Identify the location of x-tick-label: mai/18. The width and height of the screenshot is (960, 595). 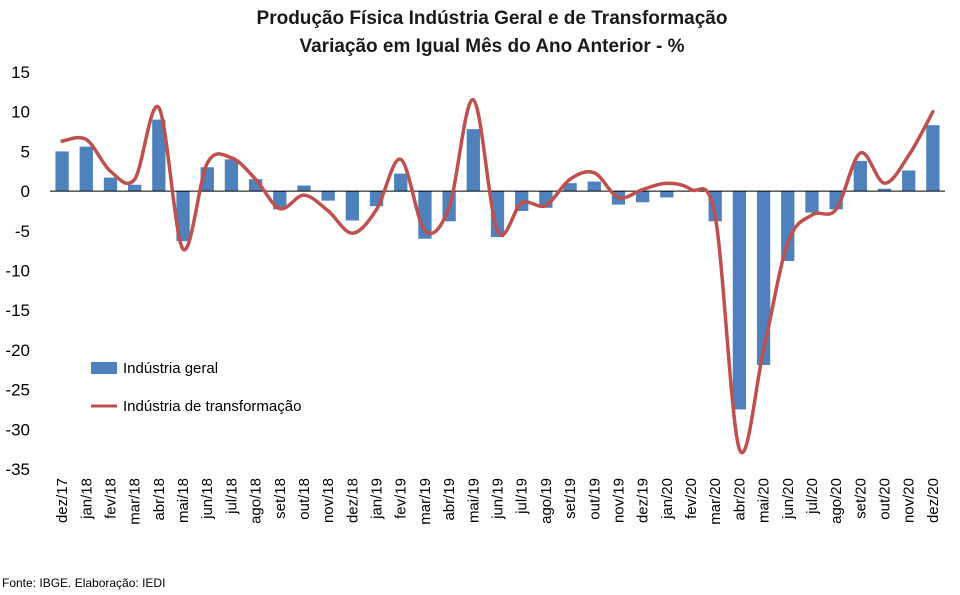
(183, 500).